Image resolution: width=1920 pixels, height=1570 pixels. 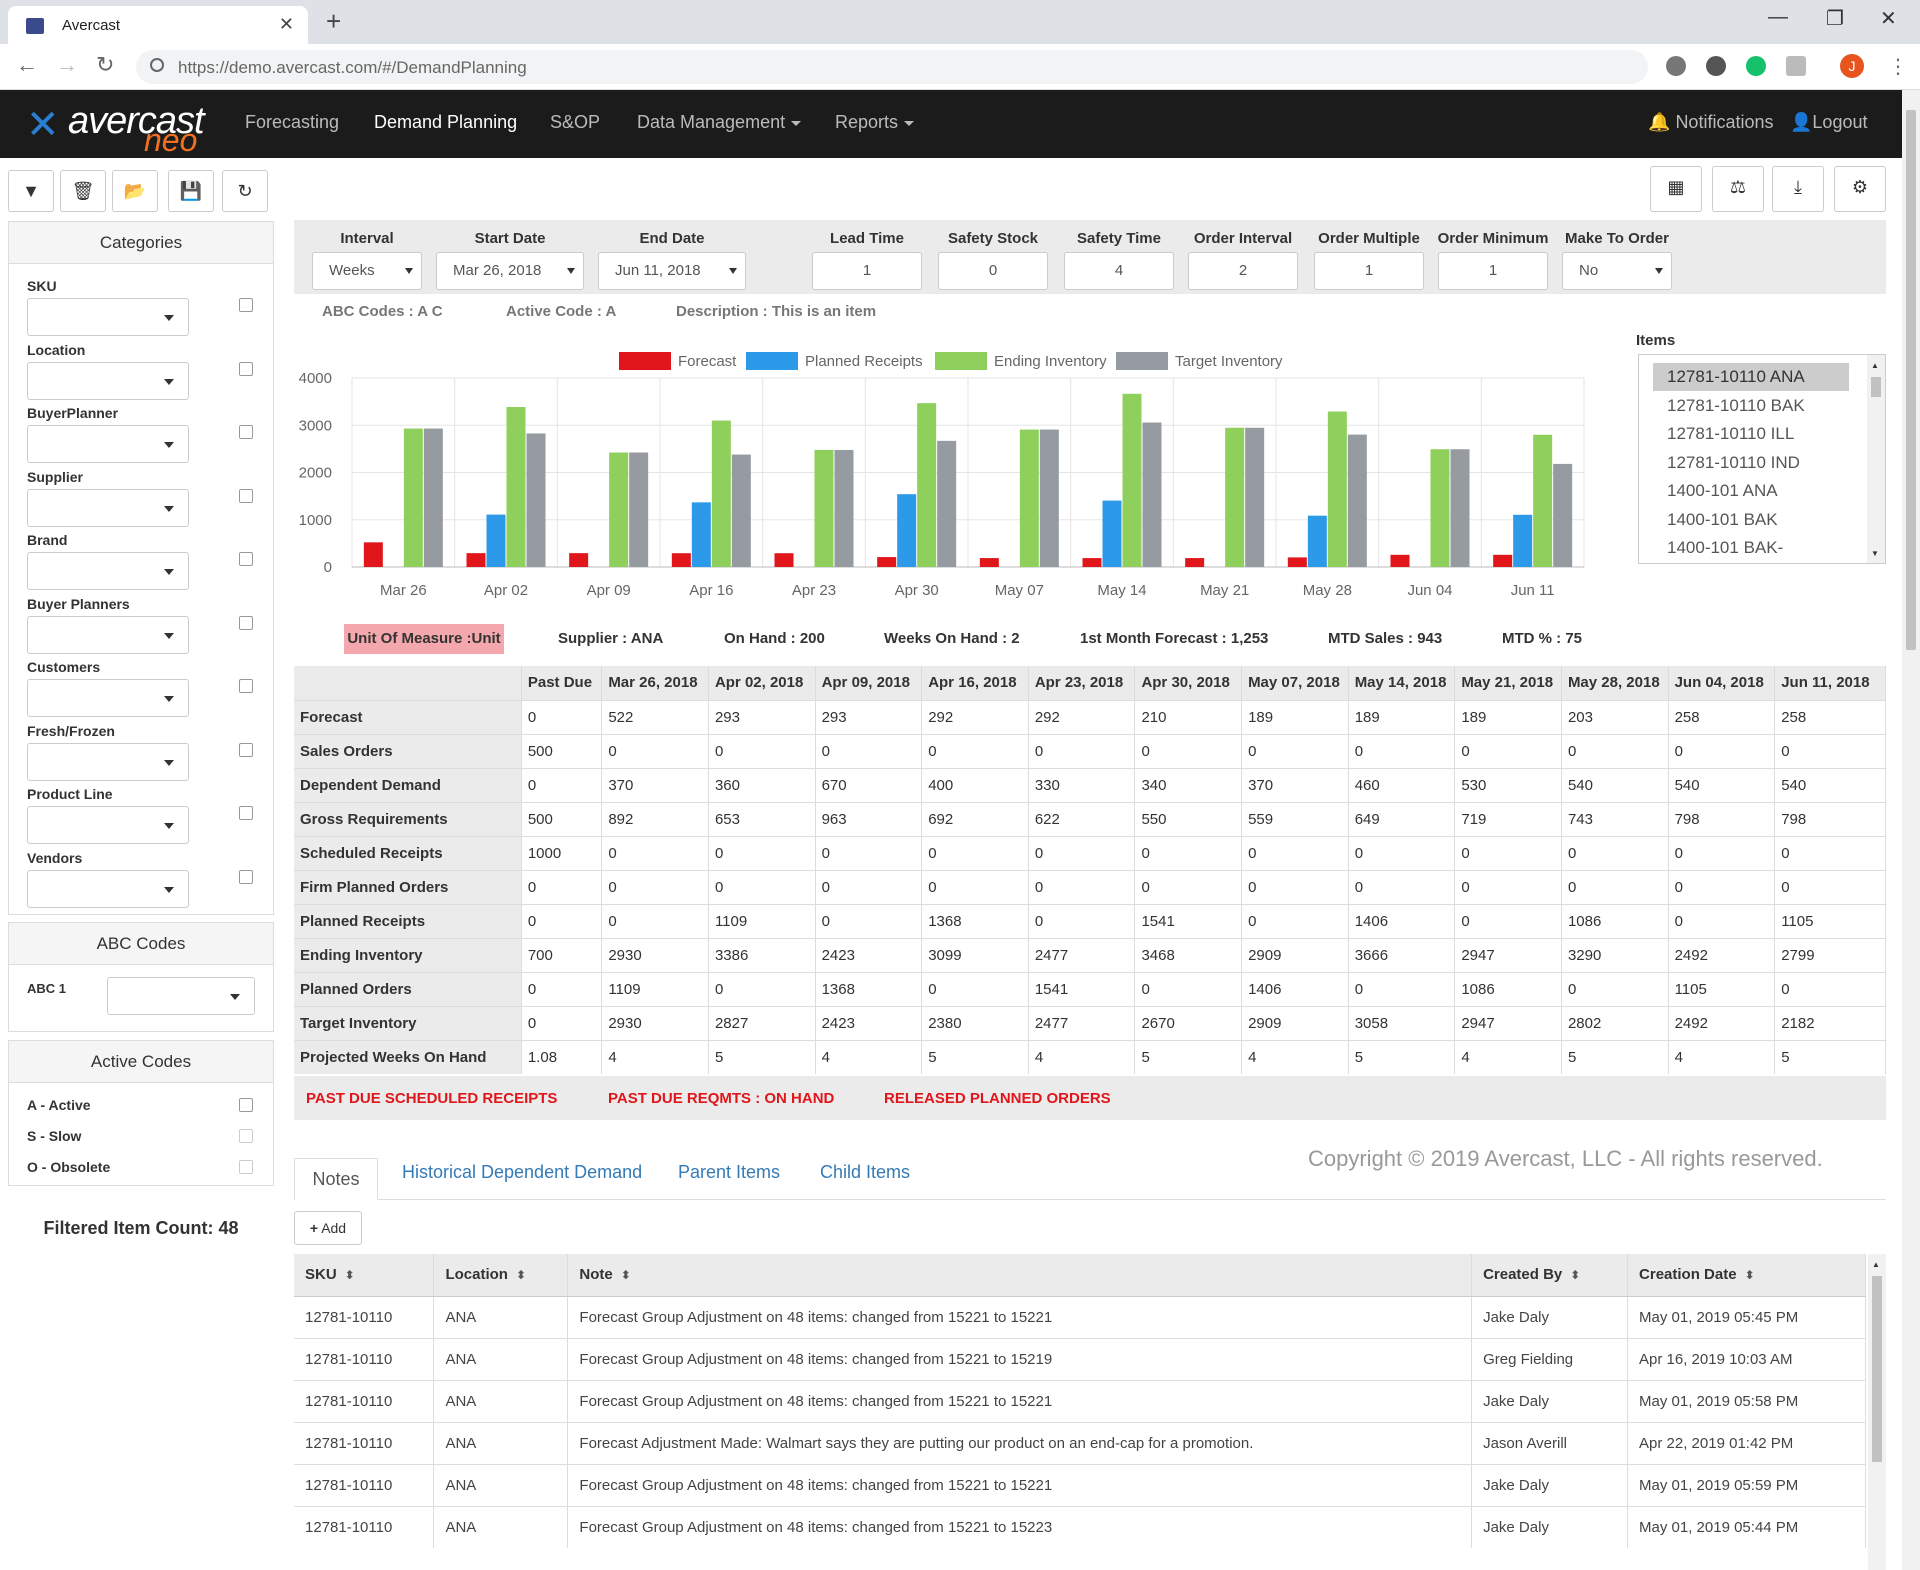 I want to click on safety-stock-input: 0, so click(x=993, y=271).